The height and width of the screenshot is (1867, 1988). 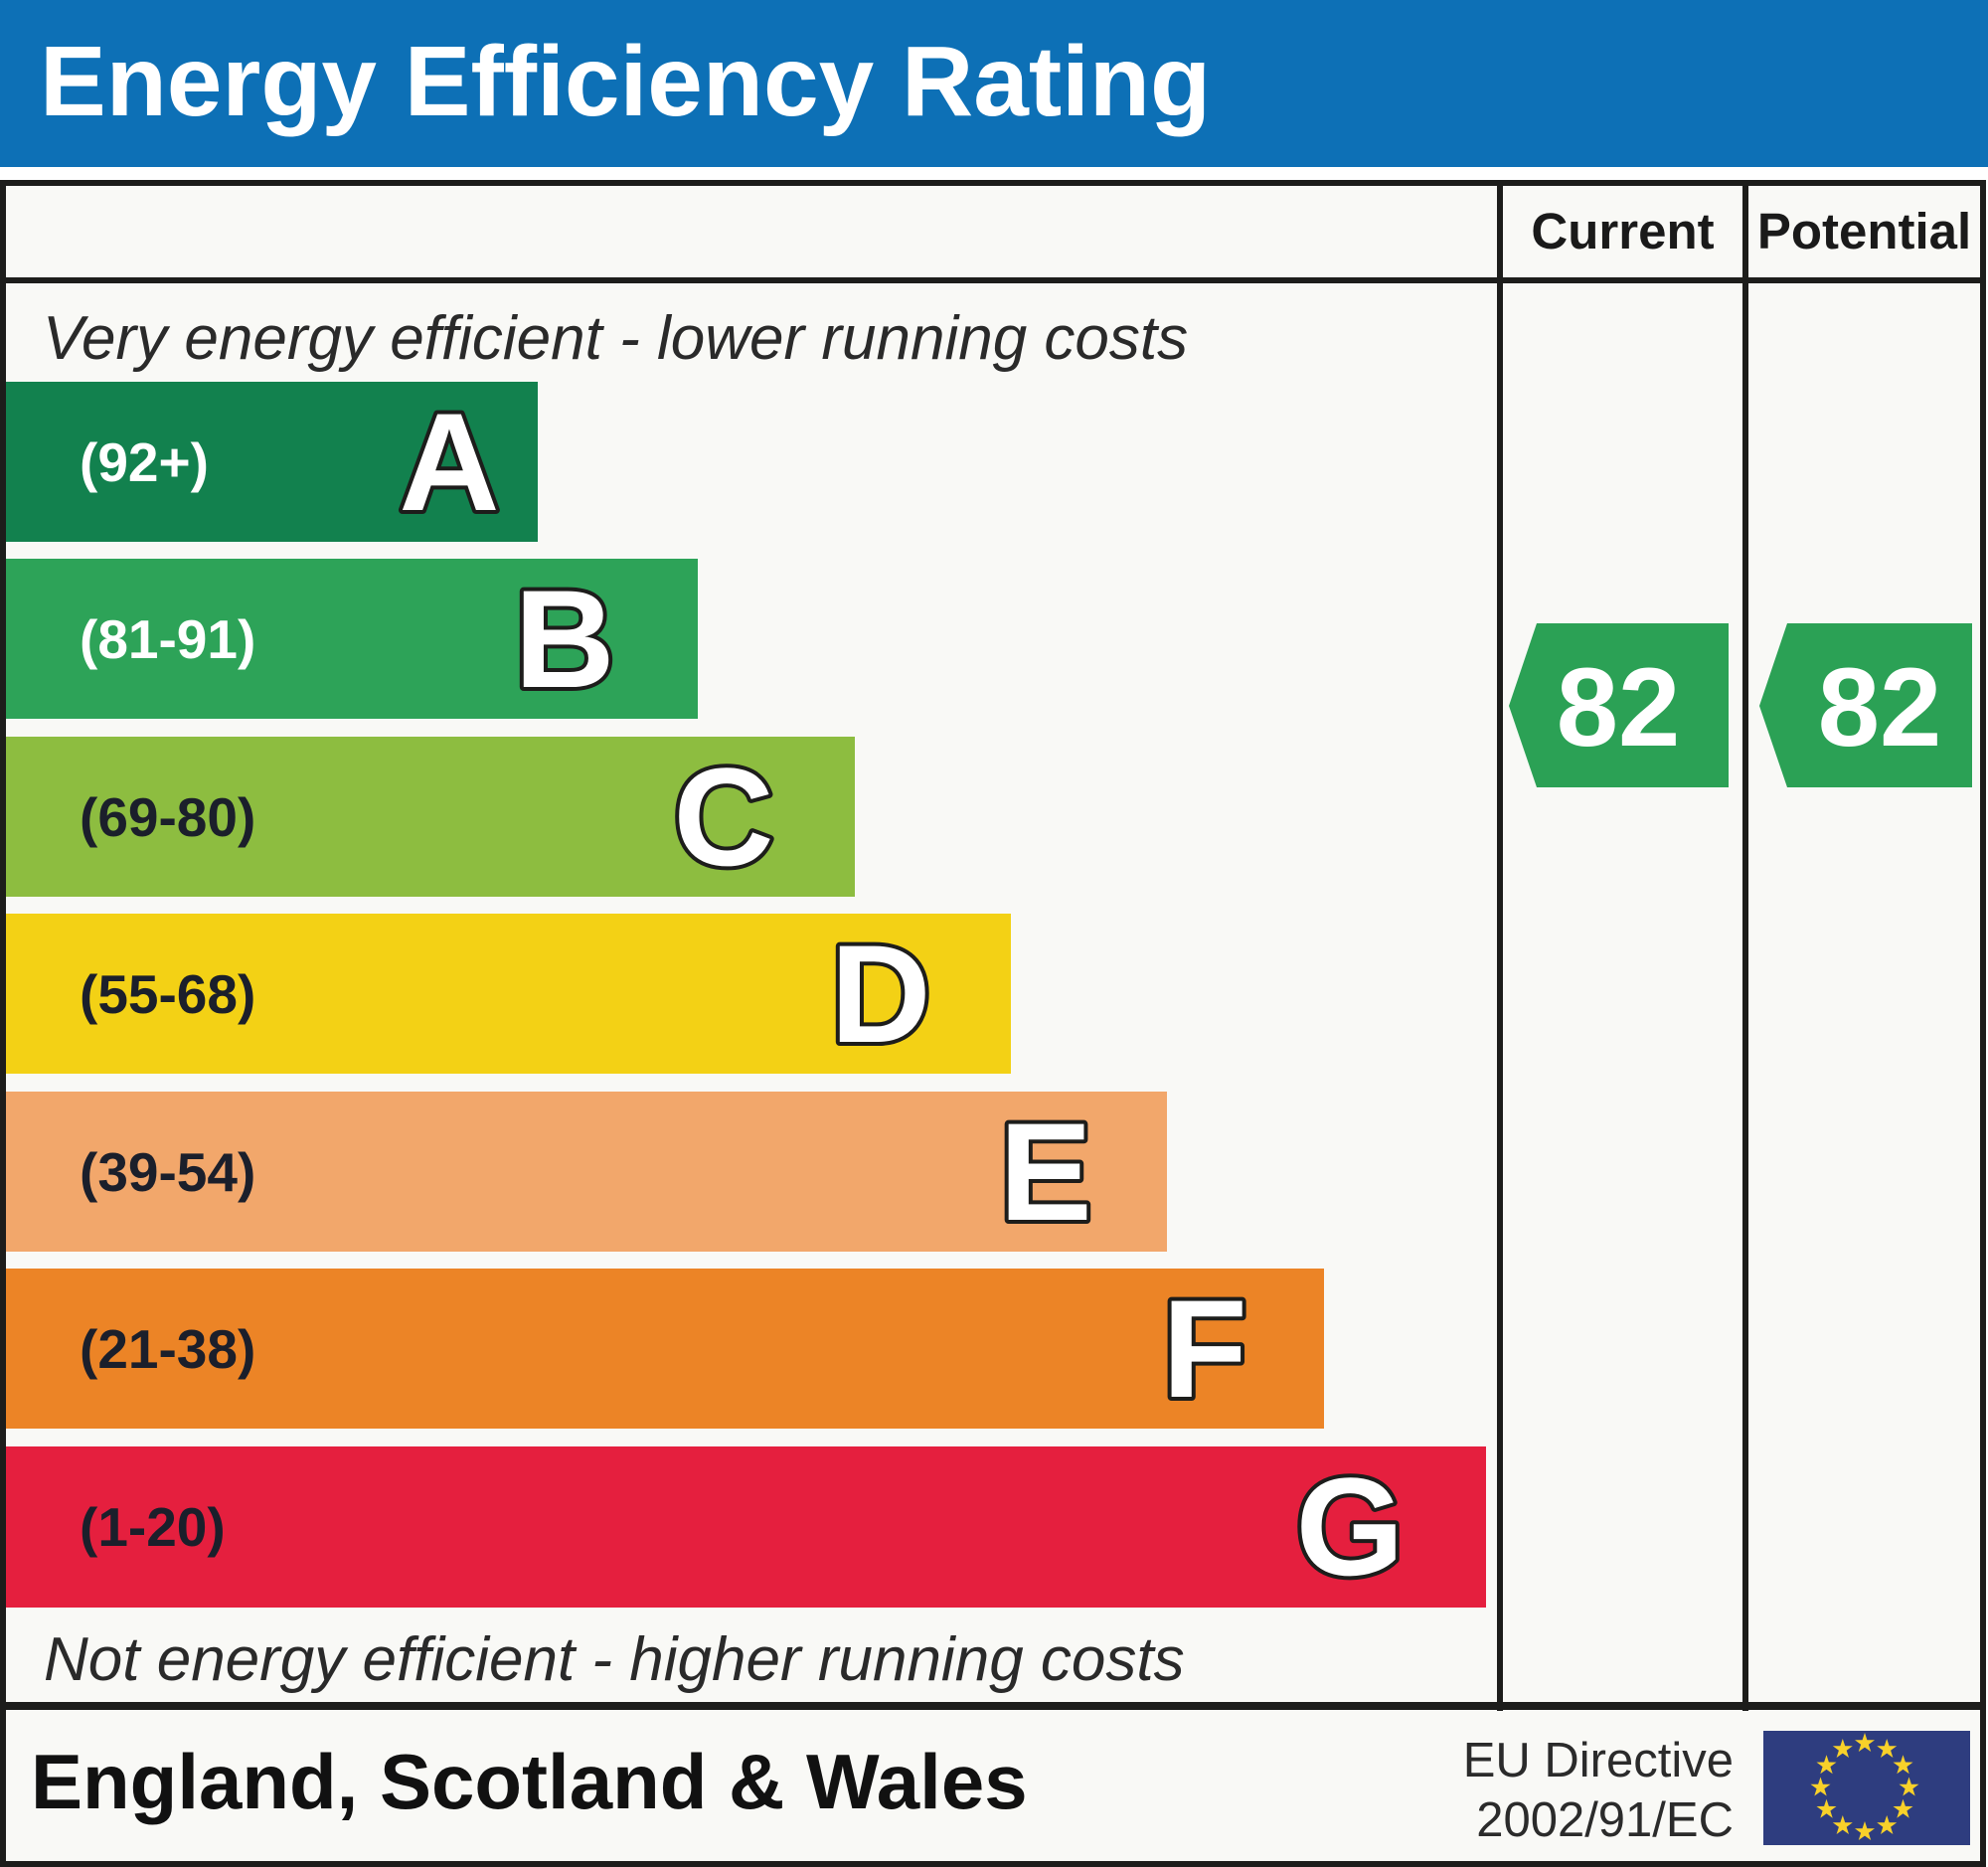 I want to click on svg-text: F, so click(x=1204, y=1349).